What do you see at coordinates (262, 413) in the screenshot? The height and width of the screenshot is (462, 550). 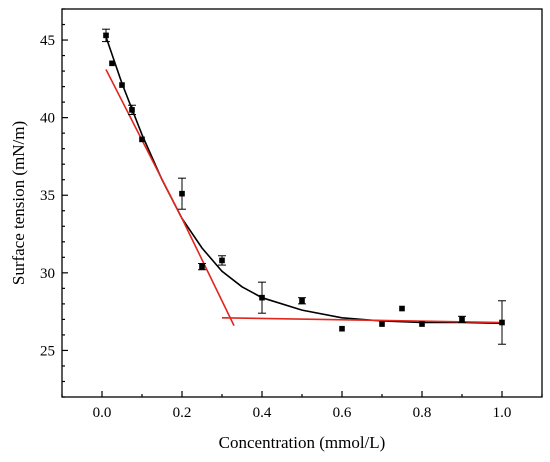 I see `x-tick-label: 0.4` at bounding box center [262, 413].